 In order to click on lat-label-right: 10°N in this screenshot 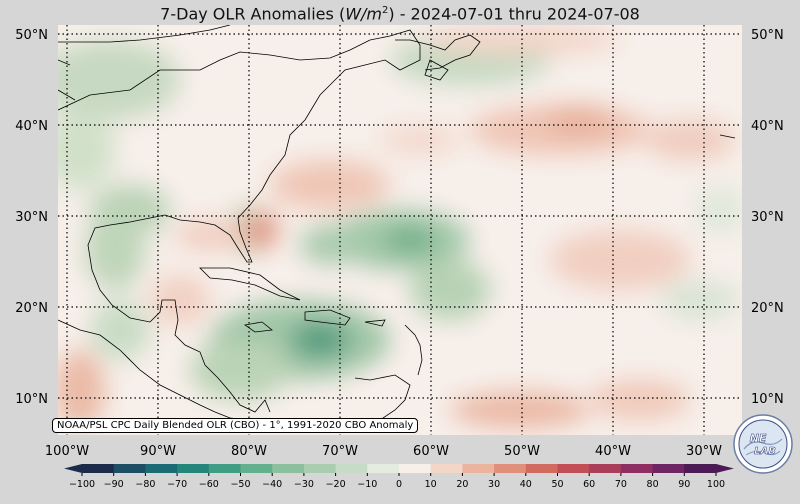, I will do `click(767, 399)`.